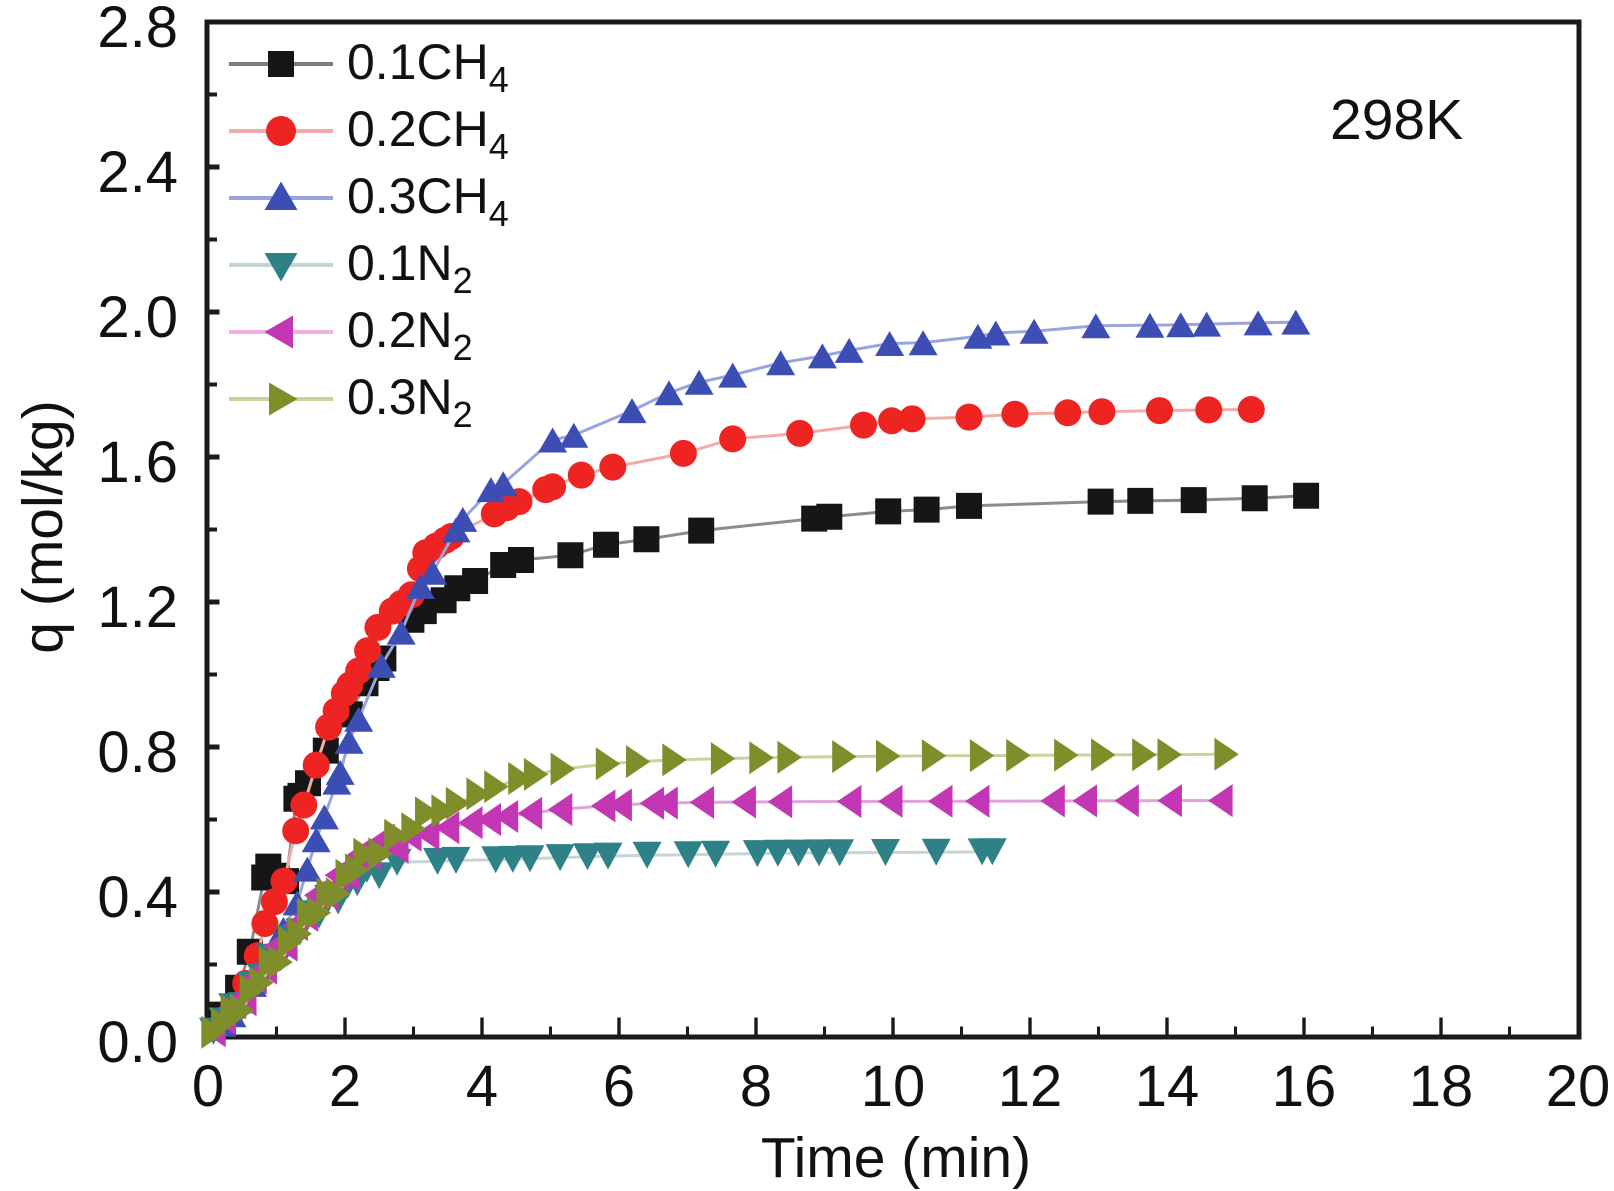 This screenshot has width=1614, height=1191. Describe the element at coordinates (1030, 1086) in the screenshot. I see `svg-text: 12` at that location.